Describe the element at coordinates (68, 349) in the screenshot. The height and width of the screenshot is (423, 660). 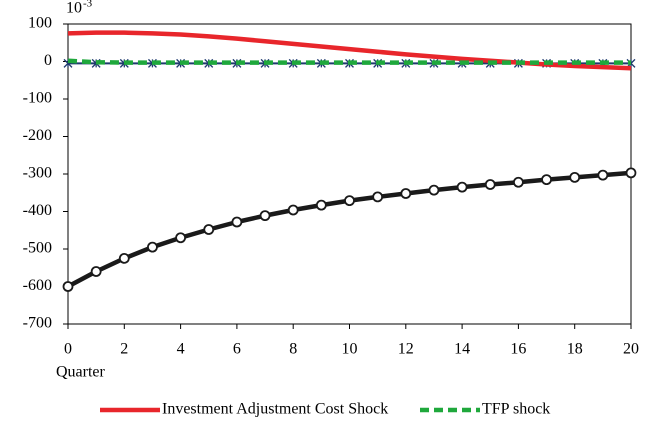
I see `x-tick-label: 0` at that location.